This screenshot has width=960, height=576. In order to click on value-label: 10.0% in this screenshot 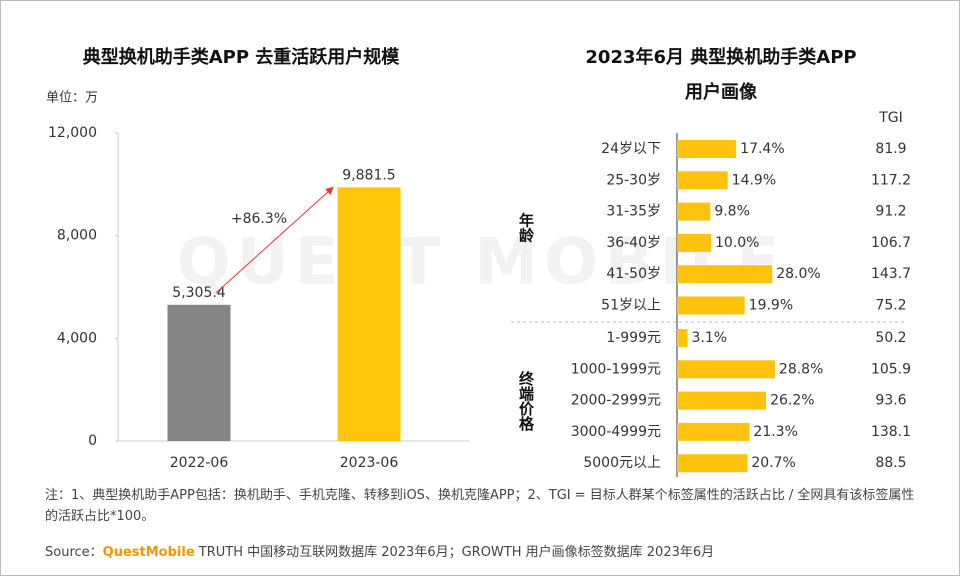, I will do `click(737, 243)`.